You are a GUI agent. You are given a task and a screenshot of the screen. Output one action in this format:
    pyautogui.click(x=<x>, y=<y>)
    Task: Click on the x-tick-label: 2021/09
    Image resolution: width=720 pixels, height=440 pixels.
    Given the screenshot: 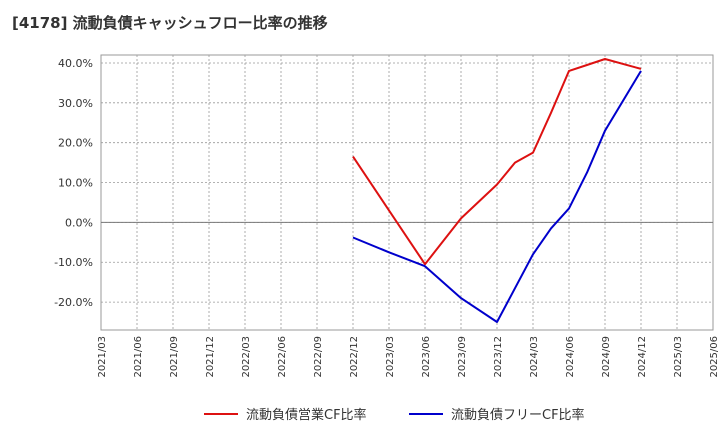 What is the action you would take?
    pyautogui.click(x=174, y=357)
    